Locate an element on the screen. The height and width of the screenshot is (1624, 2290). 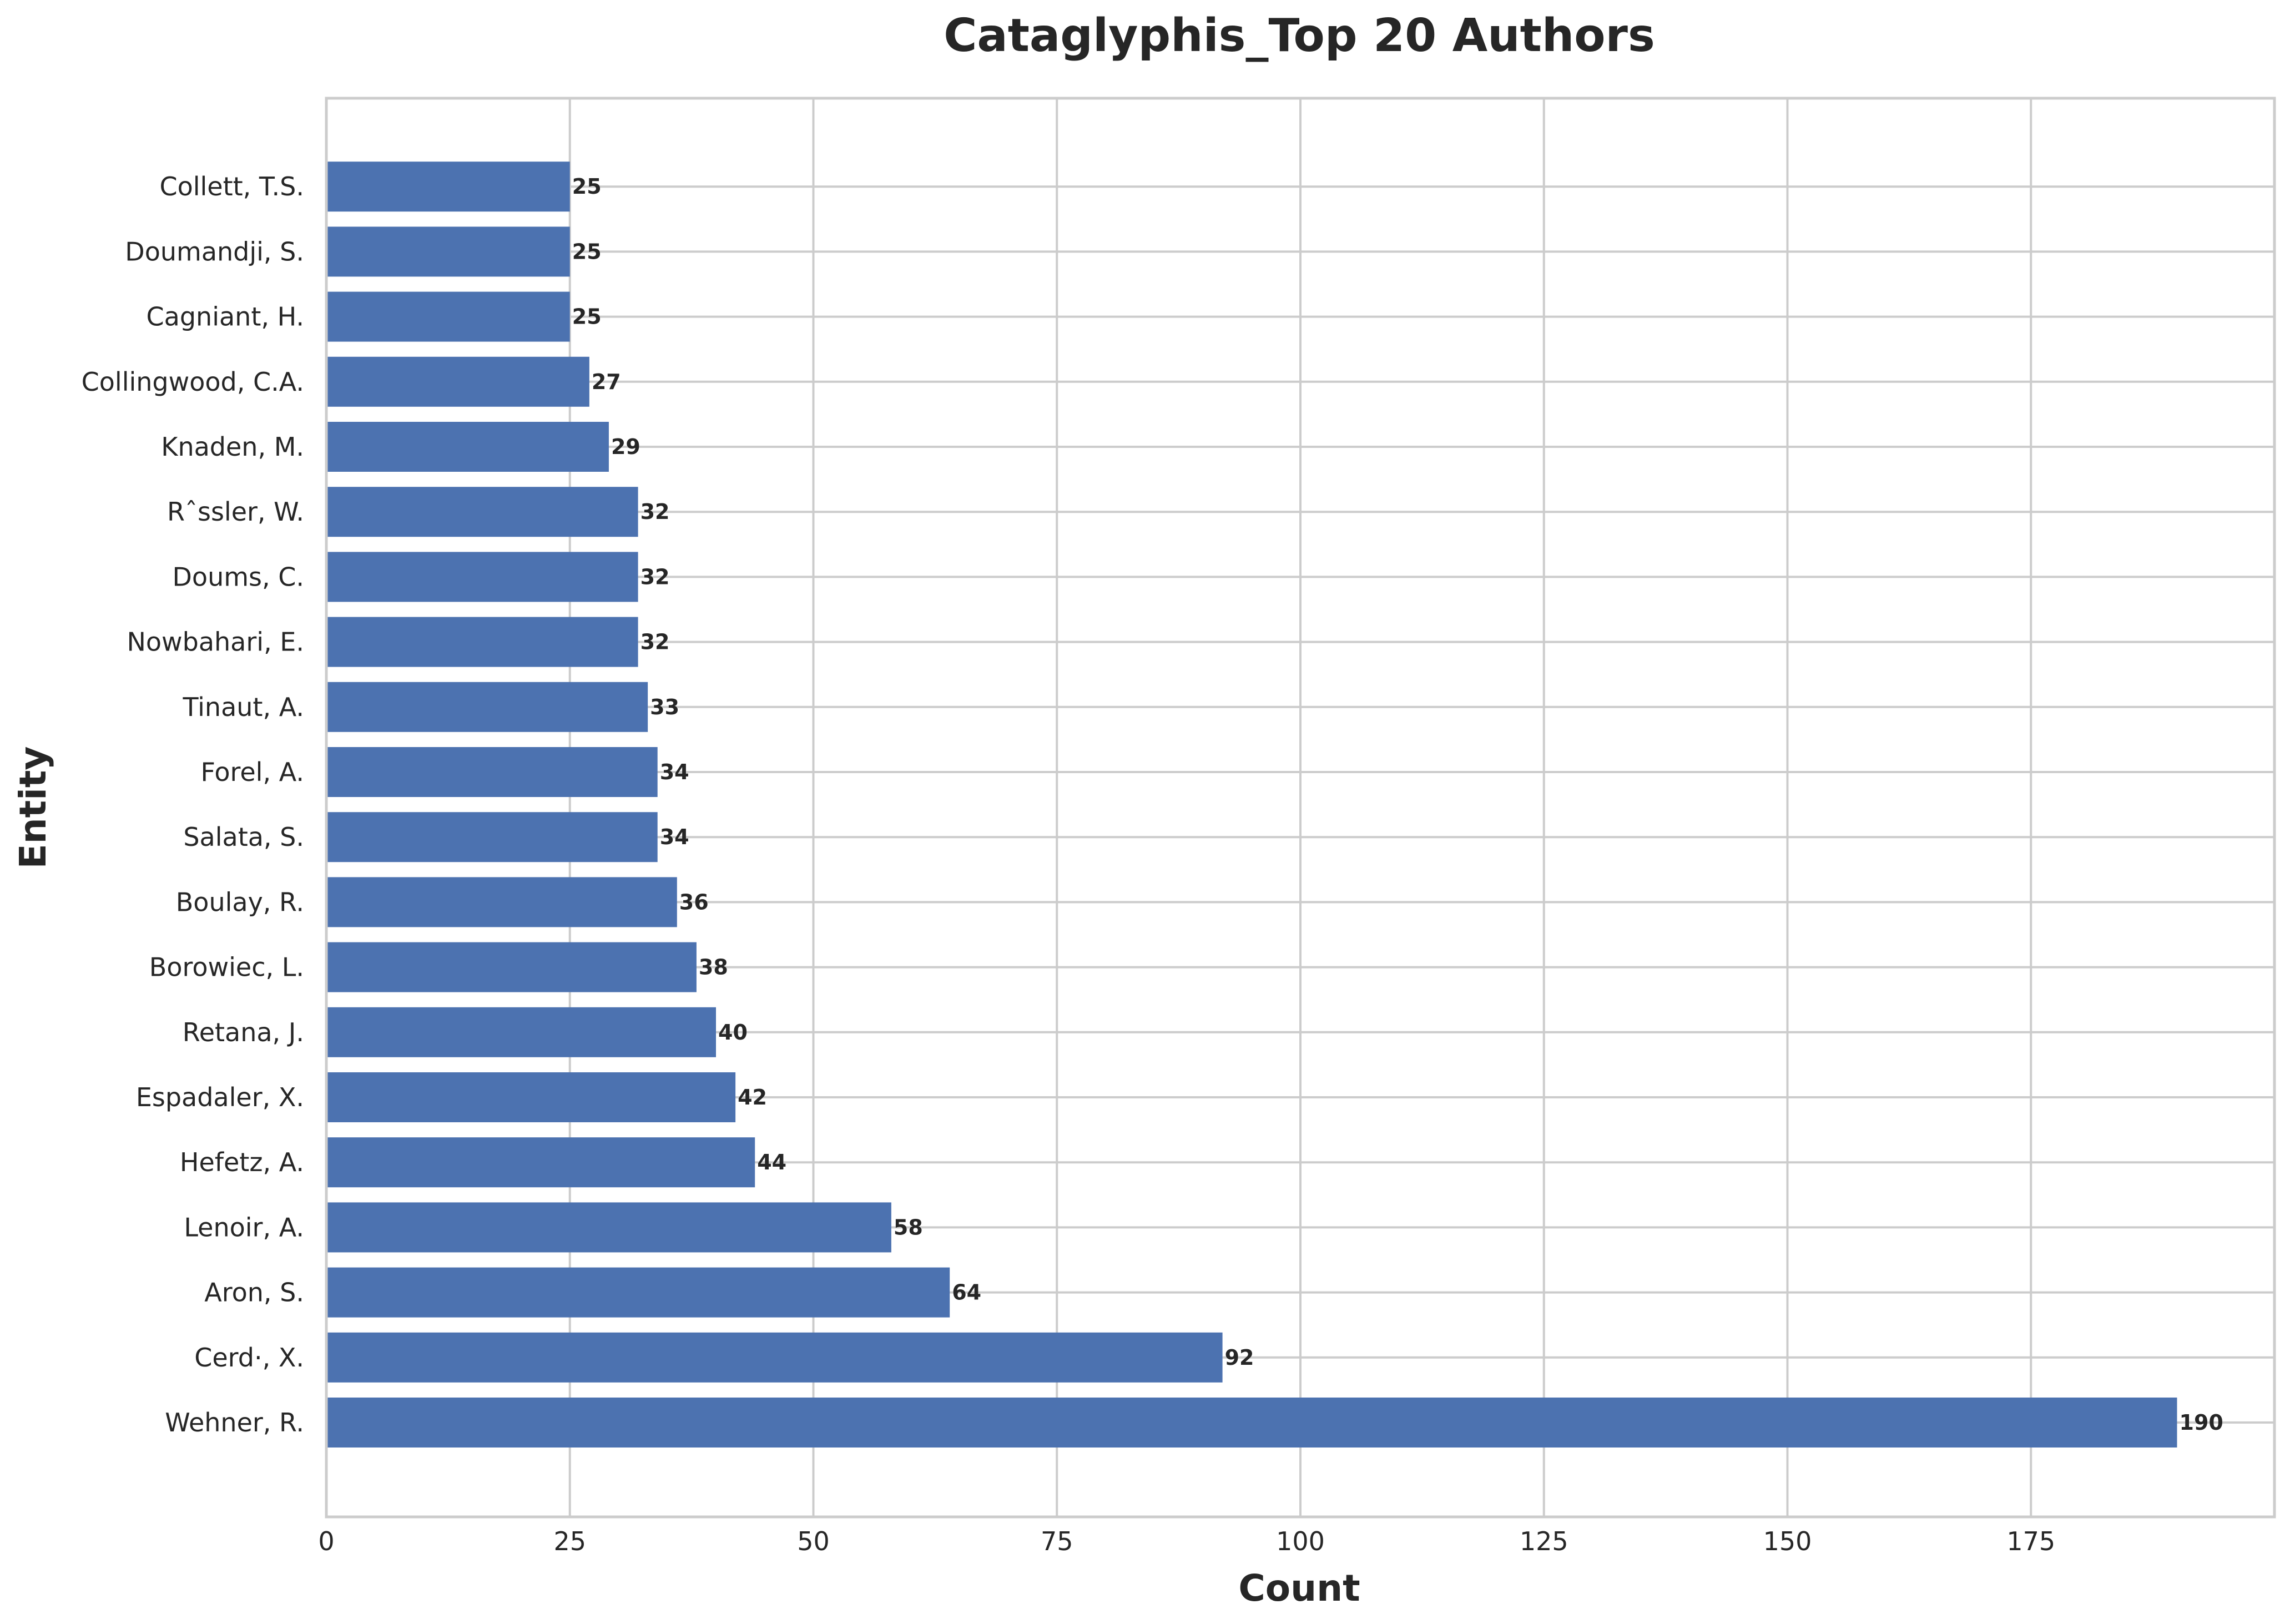
y-tick-label: Wehner, R. is located at coordinates (234, 1423).